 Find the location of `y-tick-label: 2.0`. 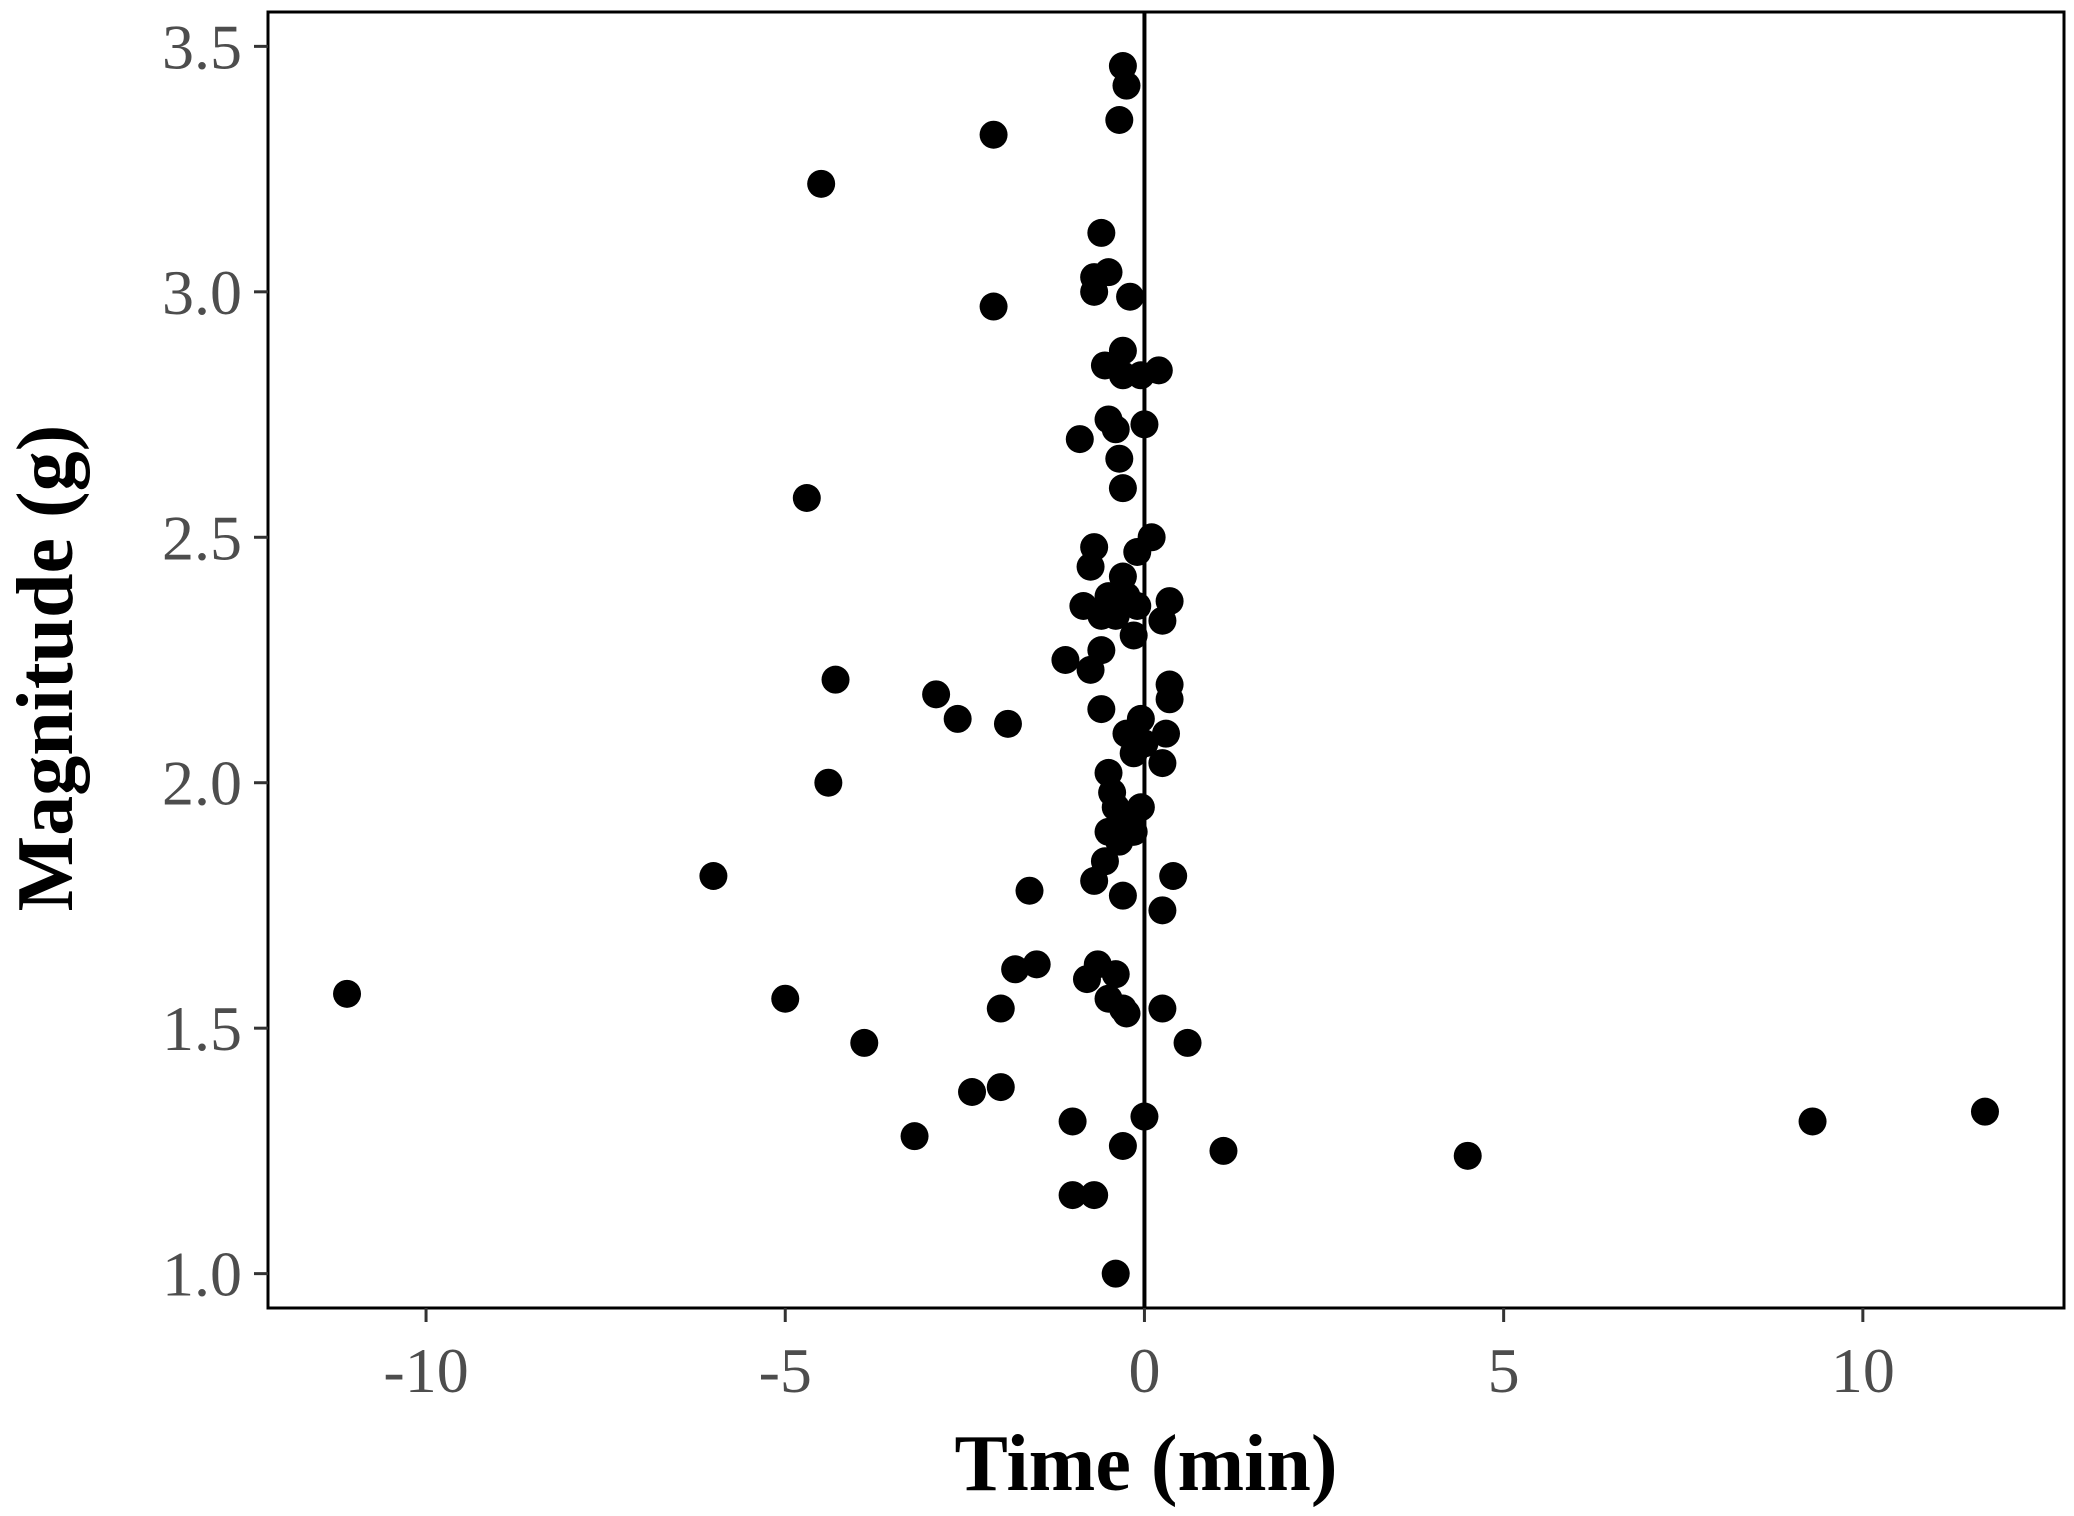

y-tick-label: 2.0 is located at coordinates (202, 783).